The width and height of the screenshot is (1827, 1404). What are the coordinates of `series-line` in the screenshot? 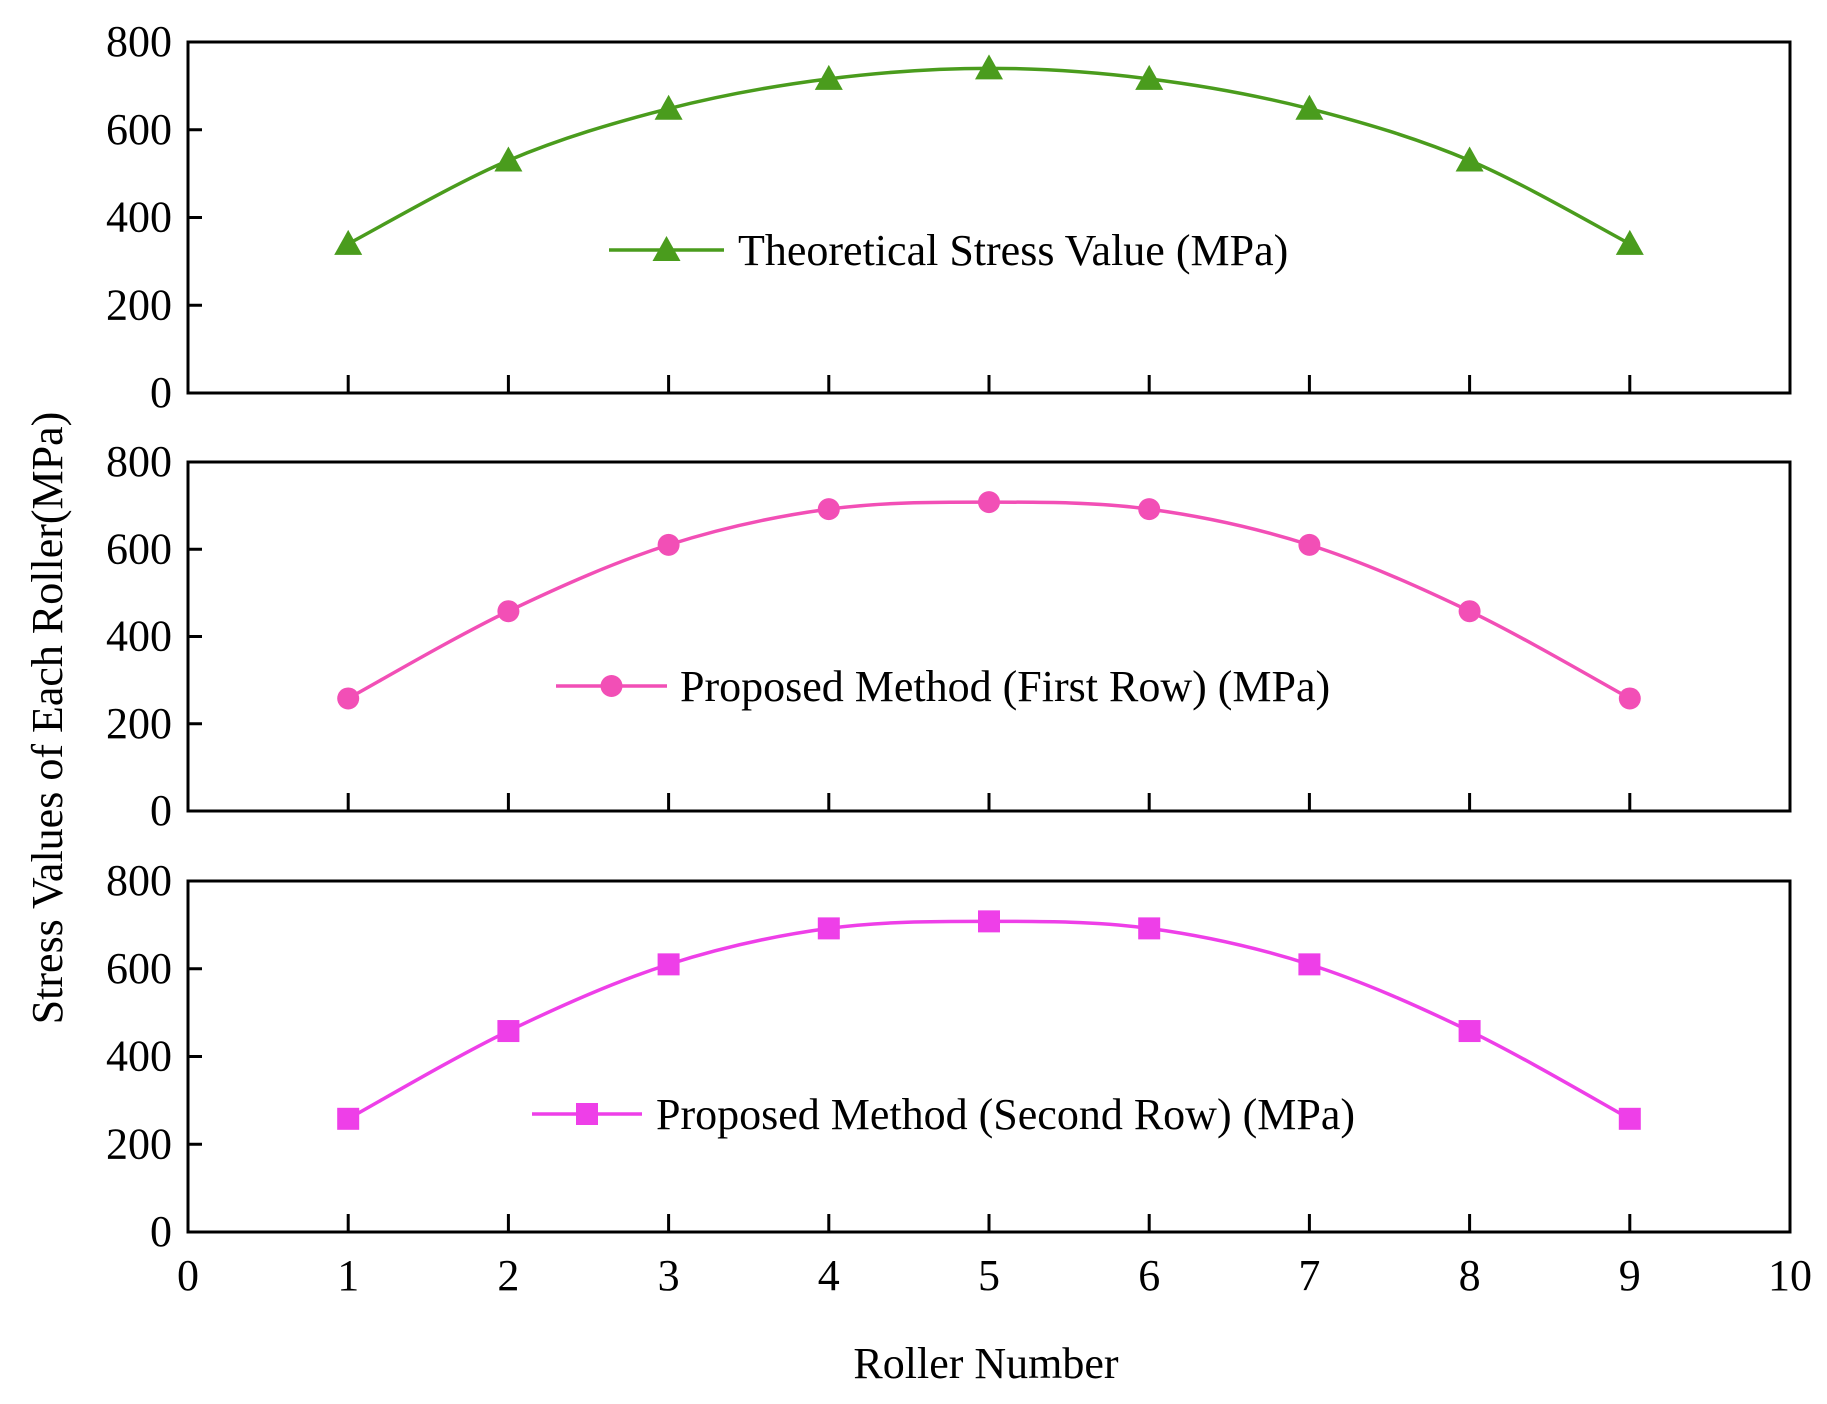 It's located at (989, 156).